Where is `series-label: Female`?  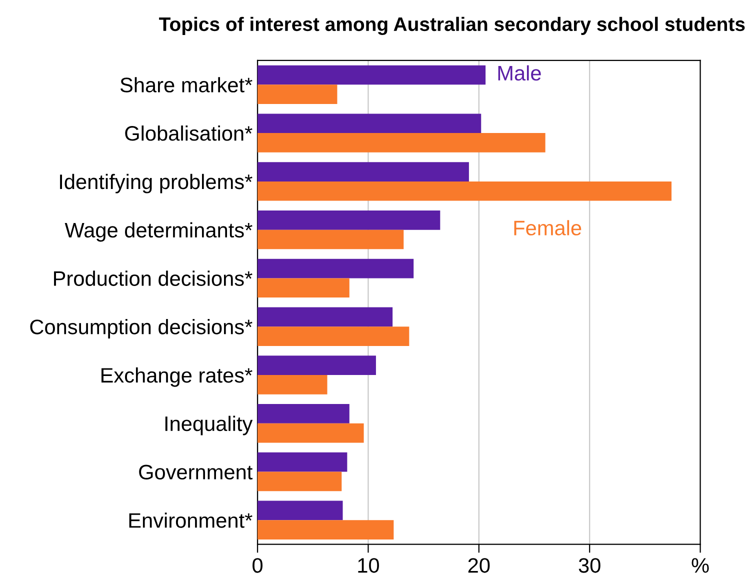 series-label: Female is located at coordinates (548, 228).